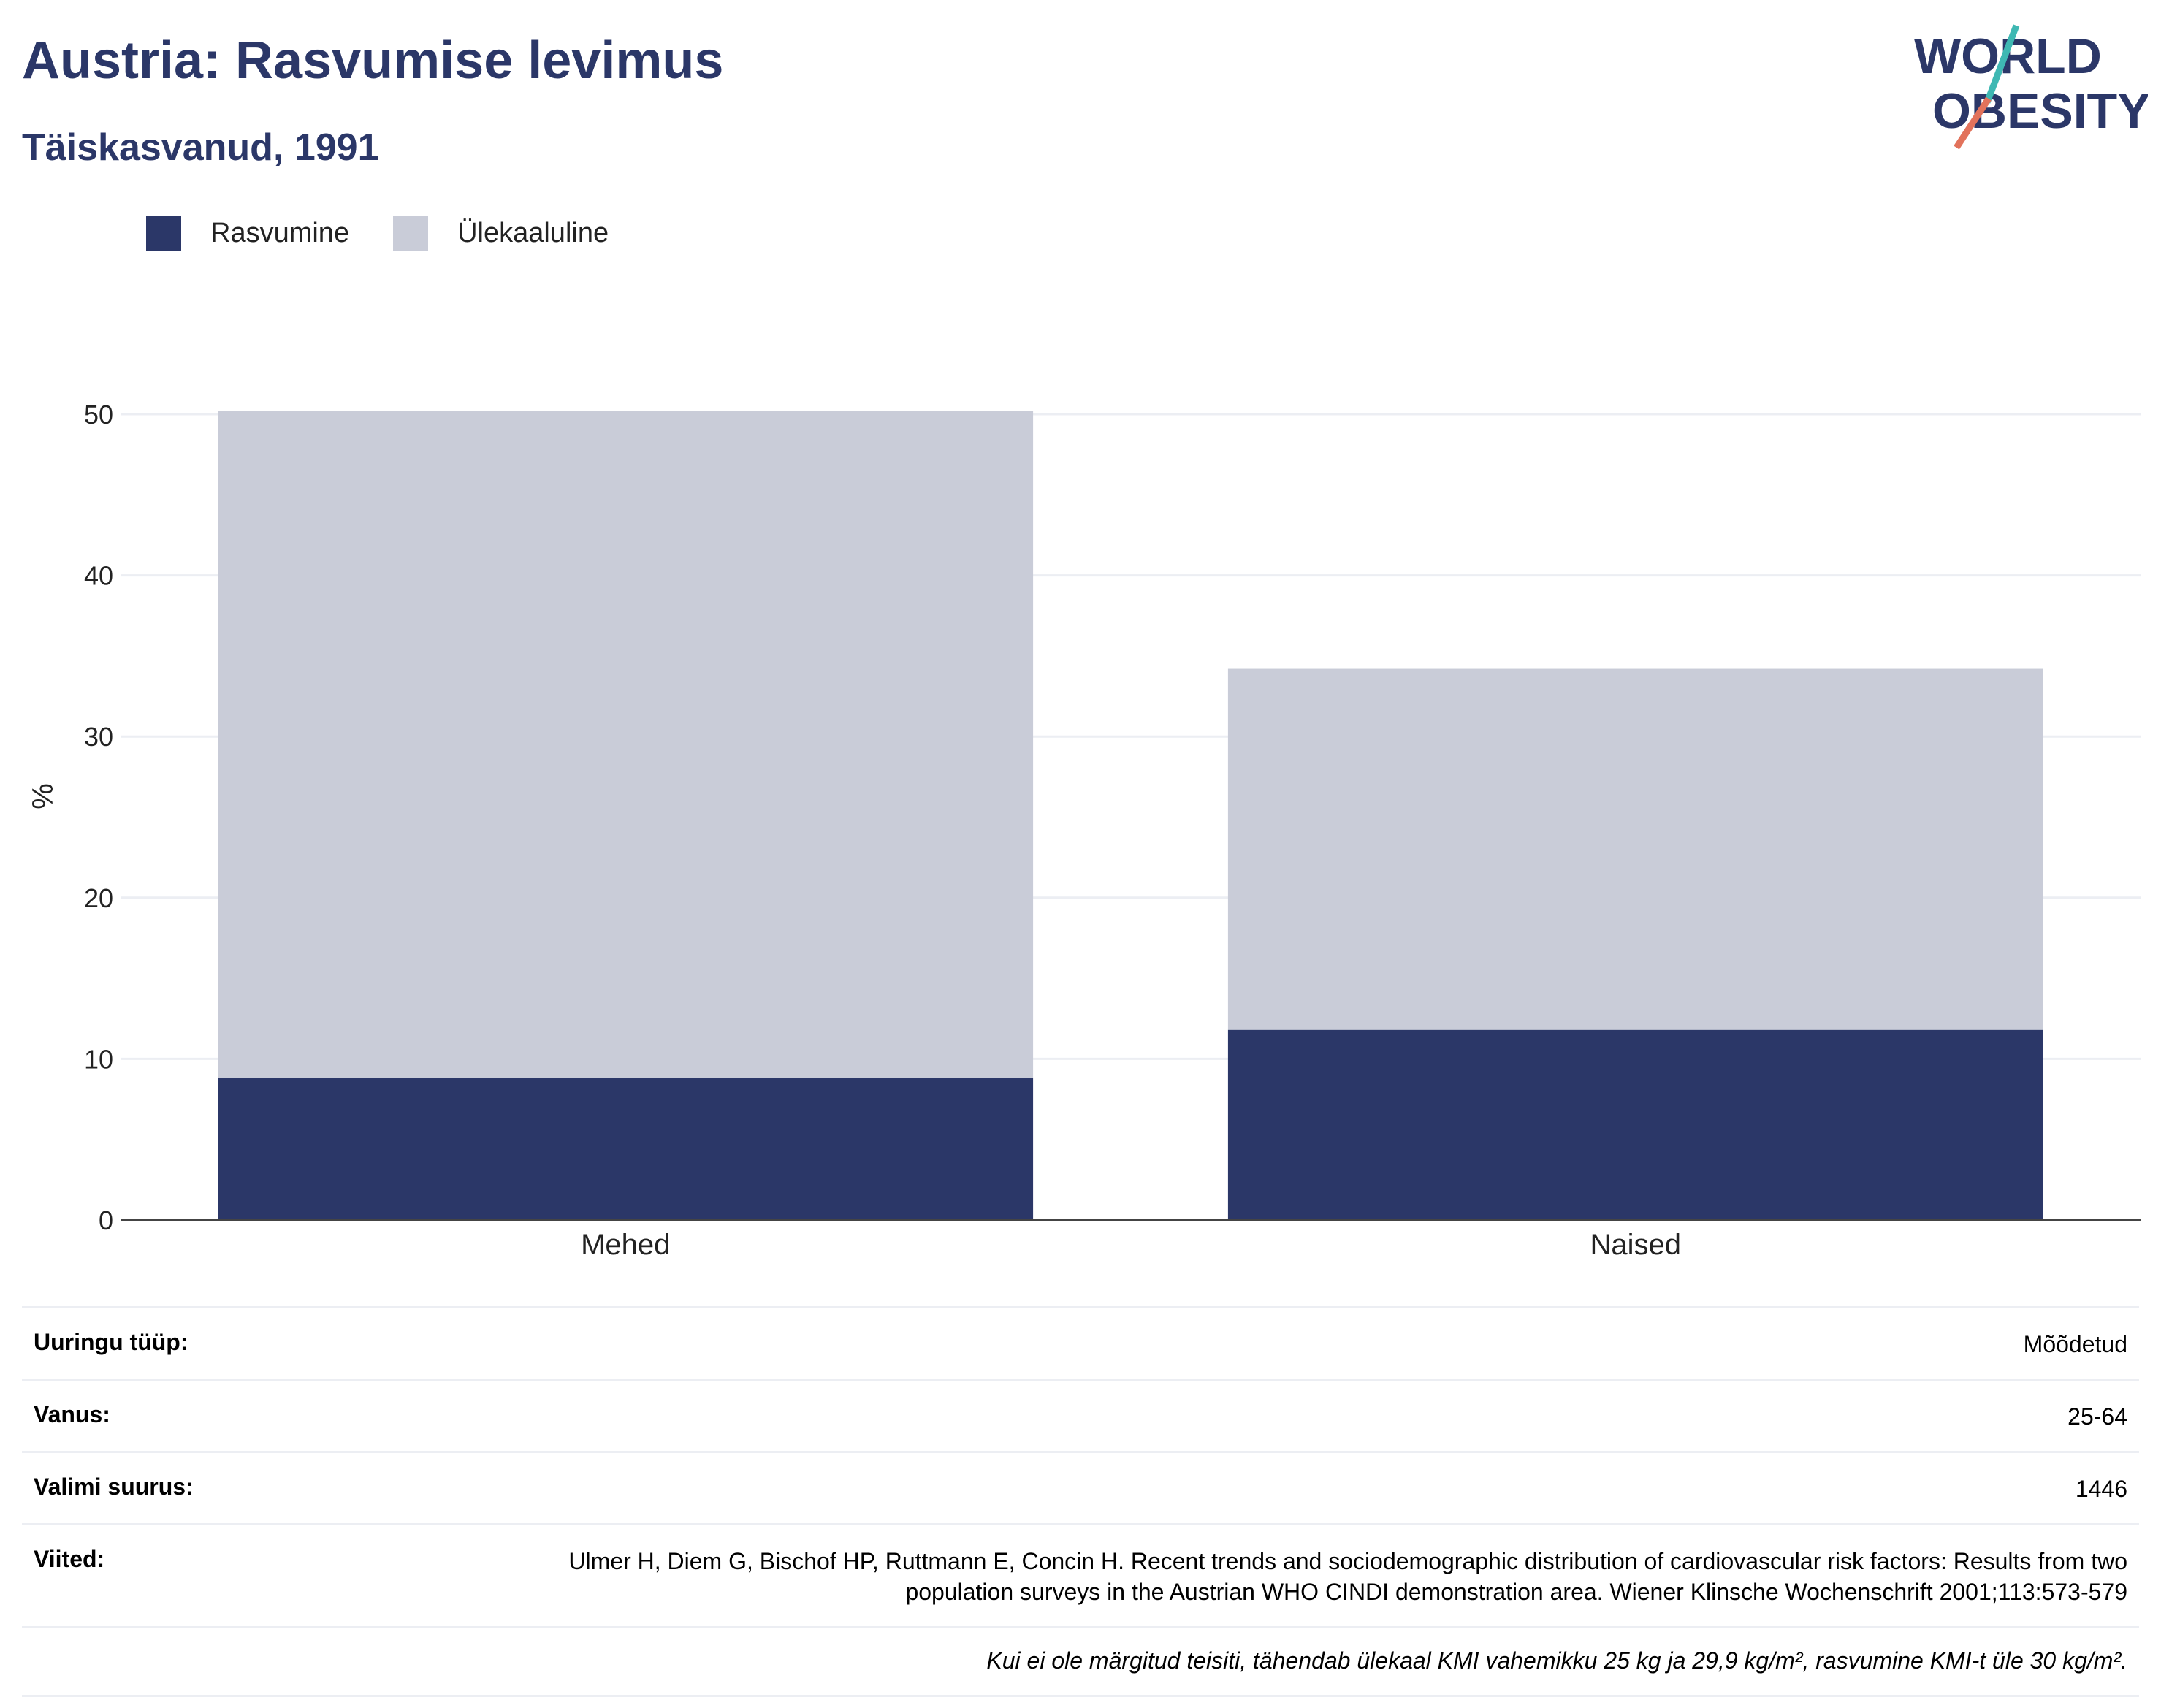  Describe the element at coordinates (2097, 1416) in the screenshot. I see `meta-value: 25-64` at that location.